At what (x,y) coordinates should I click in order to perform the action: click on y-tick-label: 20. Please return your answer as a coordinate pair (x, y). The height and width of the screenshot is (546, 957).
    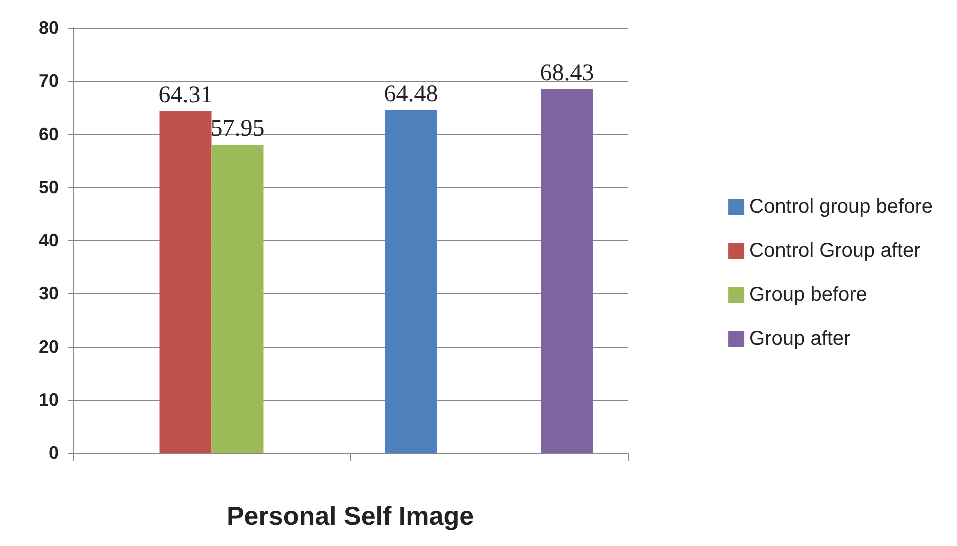
    Looking at the image, I should click on (48, 346).